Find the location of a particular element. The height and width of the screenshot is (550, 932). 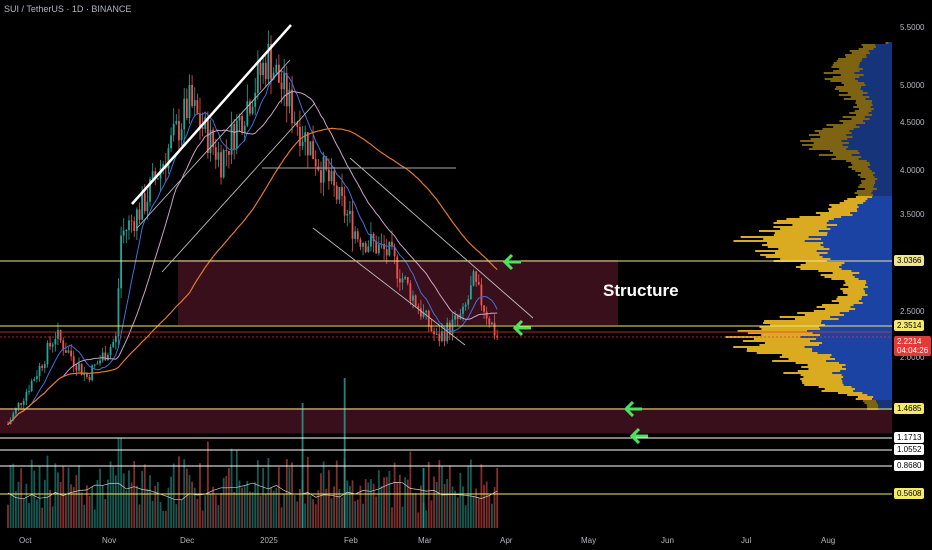

time-axis: Oct Nov Dec 2025 Feb Mar Apr May Jun Jul Aug is located at coordinates (446, 540).